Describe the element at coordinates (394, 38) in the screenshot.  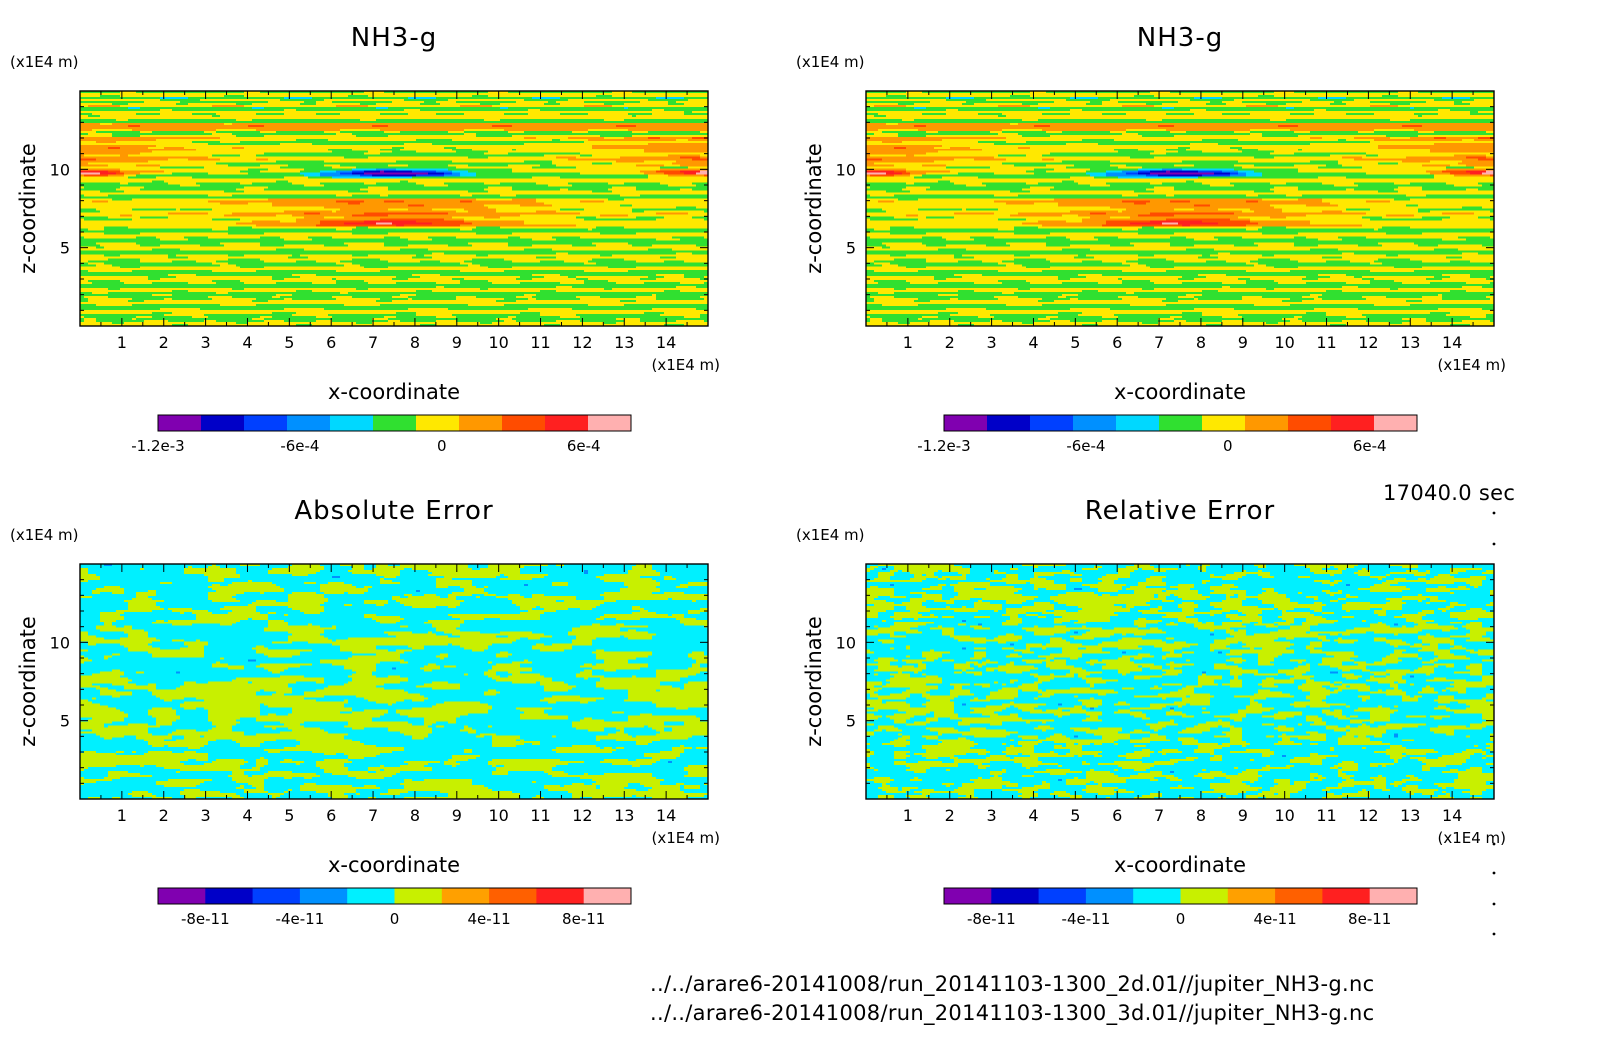
I see `chart-title: NH3-g` at that location.